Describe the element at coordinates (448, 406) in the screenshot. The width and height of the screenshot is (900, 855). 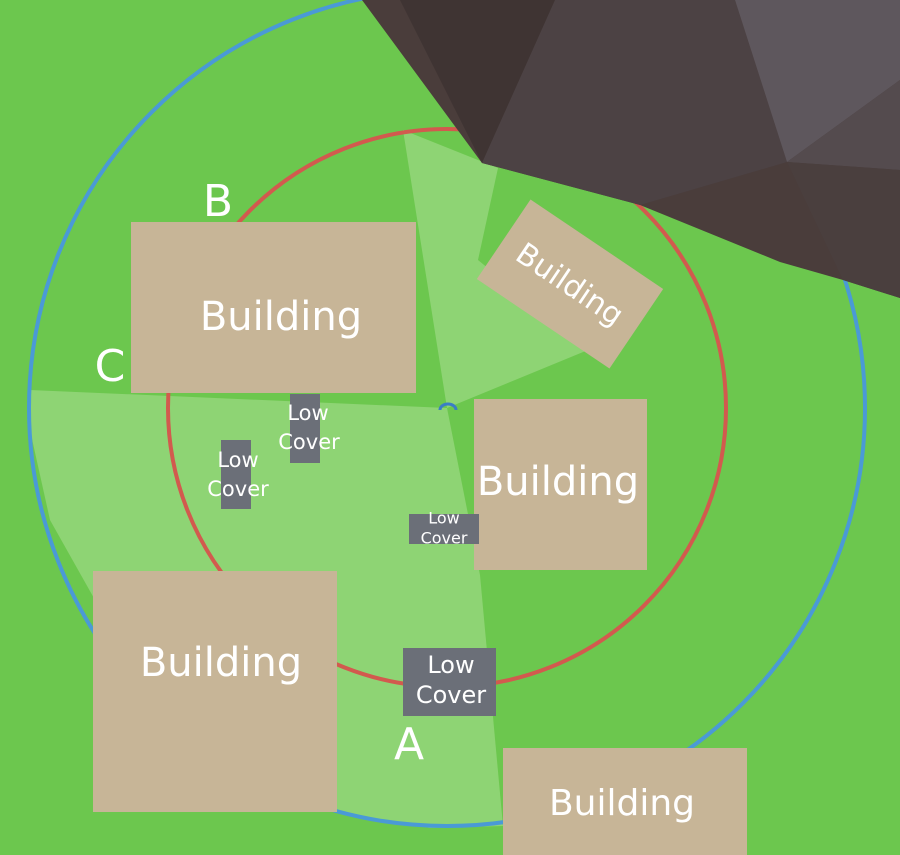
I see `player-marker` at that location.